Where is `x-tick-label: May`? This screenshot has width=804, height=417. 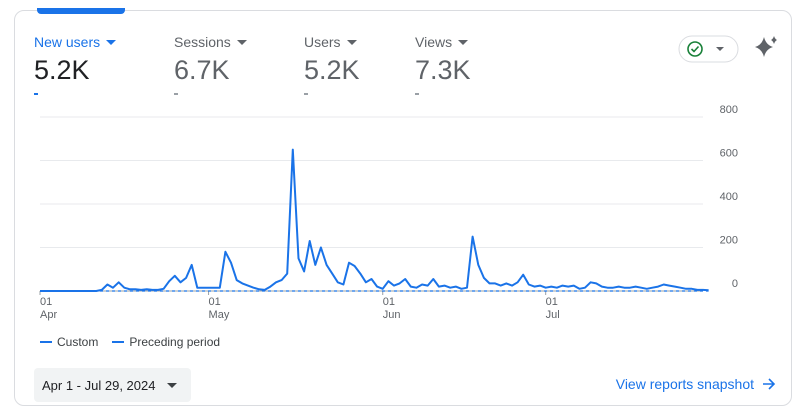
x-tick-label: May is located at coordinates (219, 315).